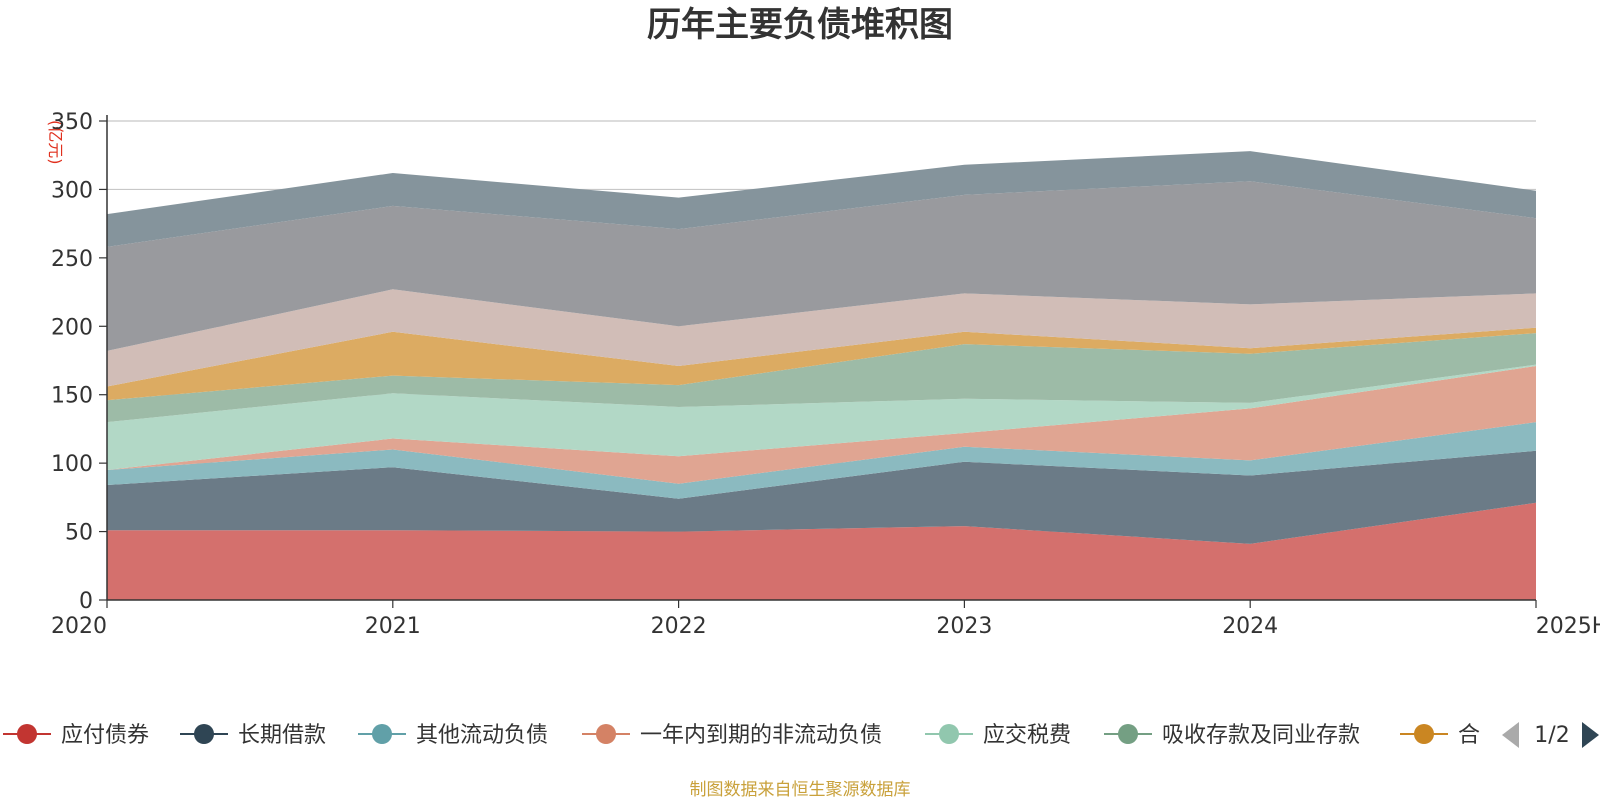  Describe the element at coordinates (79, 533) in the screenshot. I see `y-tick-label: 50` at that location.